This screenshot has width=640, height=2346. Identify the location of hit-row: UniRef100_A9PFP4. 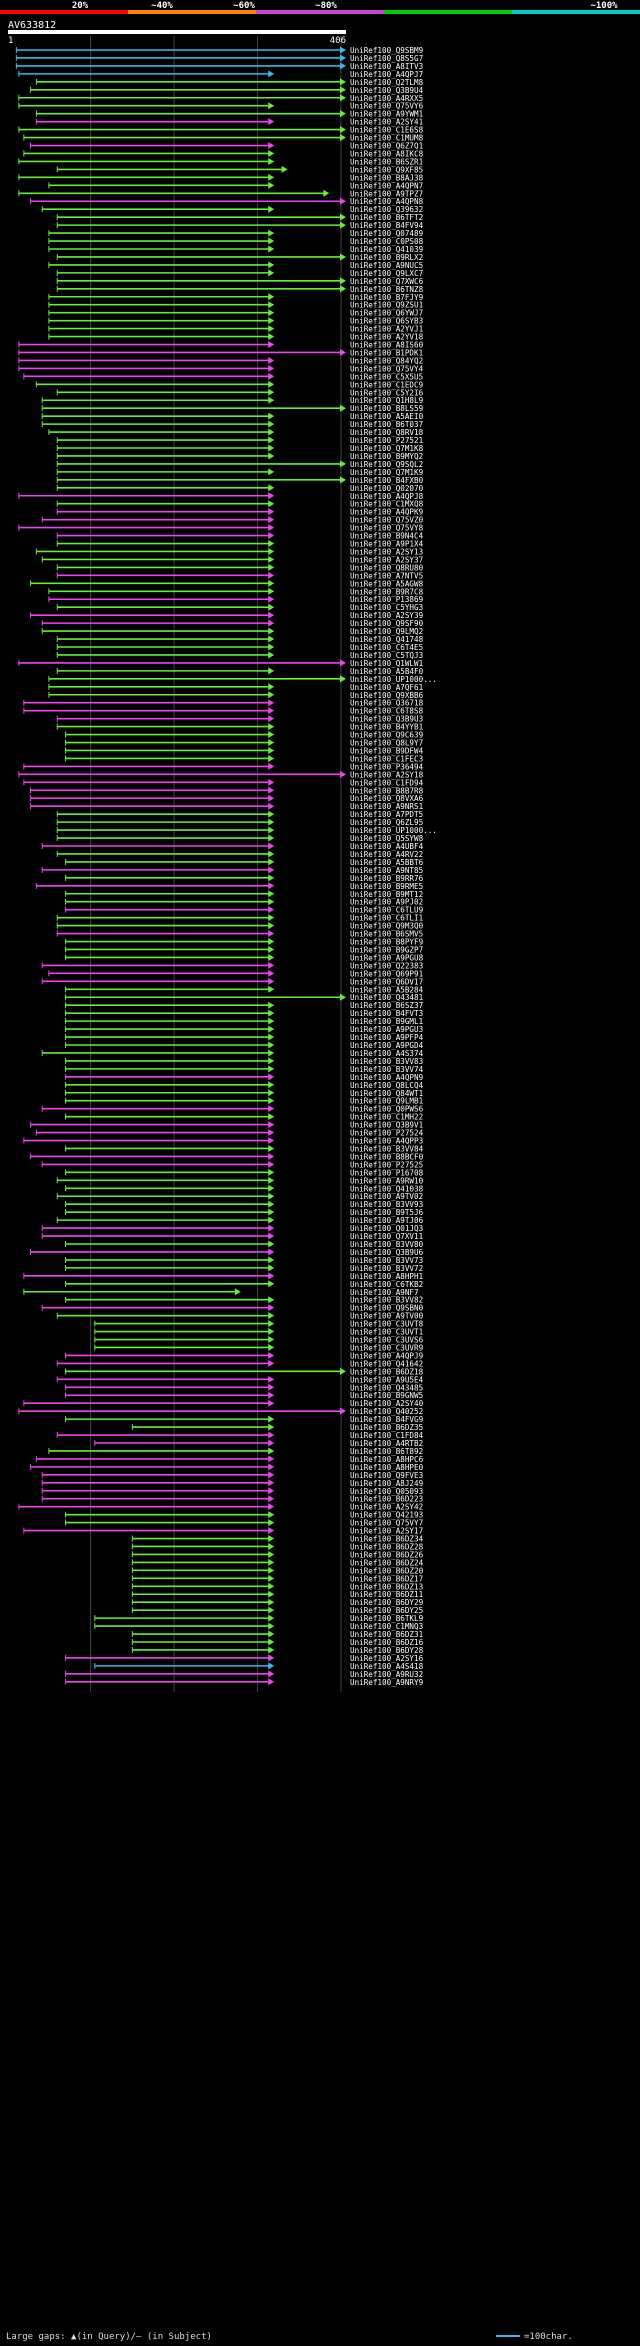
(244, 1037).